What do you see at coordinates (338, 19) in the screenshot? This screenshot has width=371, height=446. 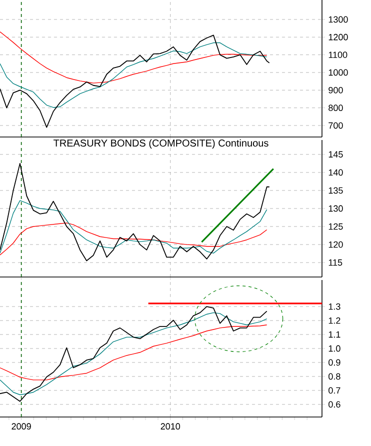 I see `y-tick-label: 1300` at bounding box center [338, 19].